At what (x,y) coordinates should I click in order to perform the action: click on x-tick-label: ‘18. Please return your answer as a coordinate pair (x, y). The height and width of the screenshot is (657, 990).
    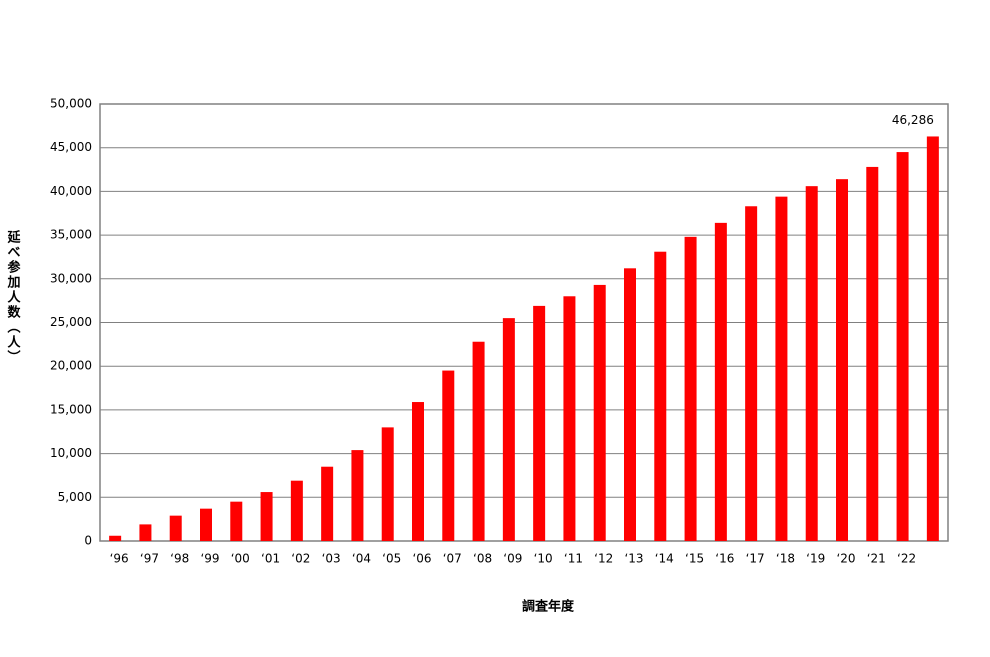
    Looking at the image, I should click on (785, 559).